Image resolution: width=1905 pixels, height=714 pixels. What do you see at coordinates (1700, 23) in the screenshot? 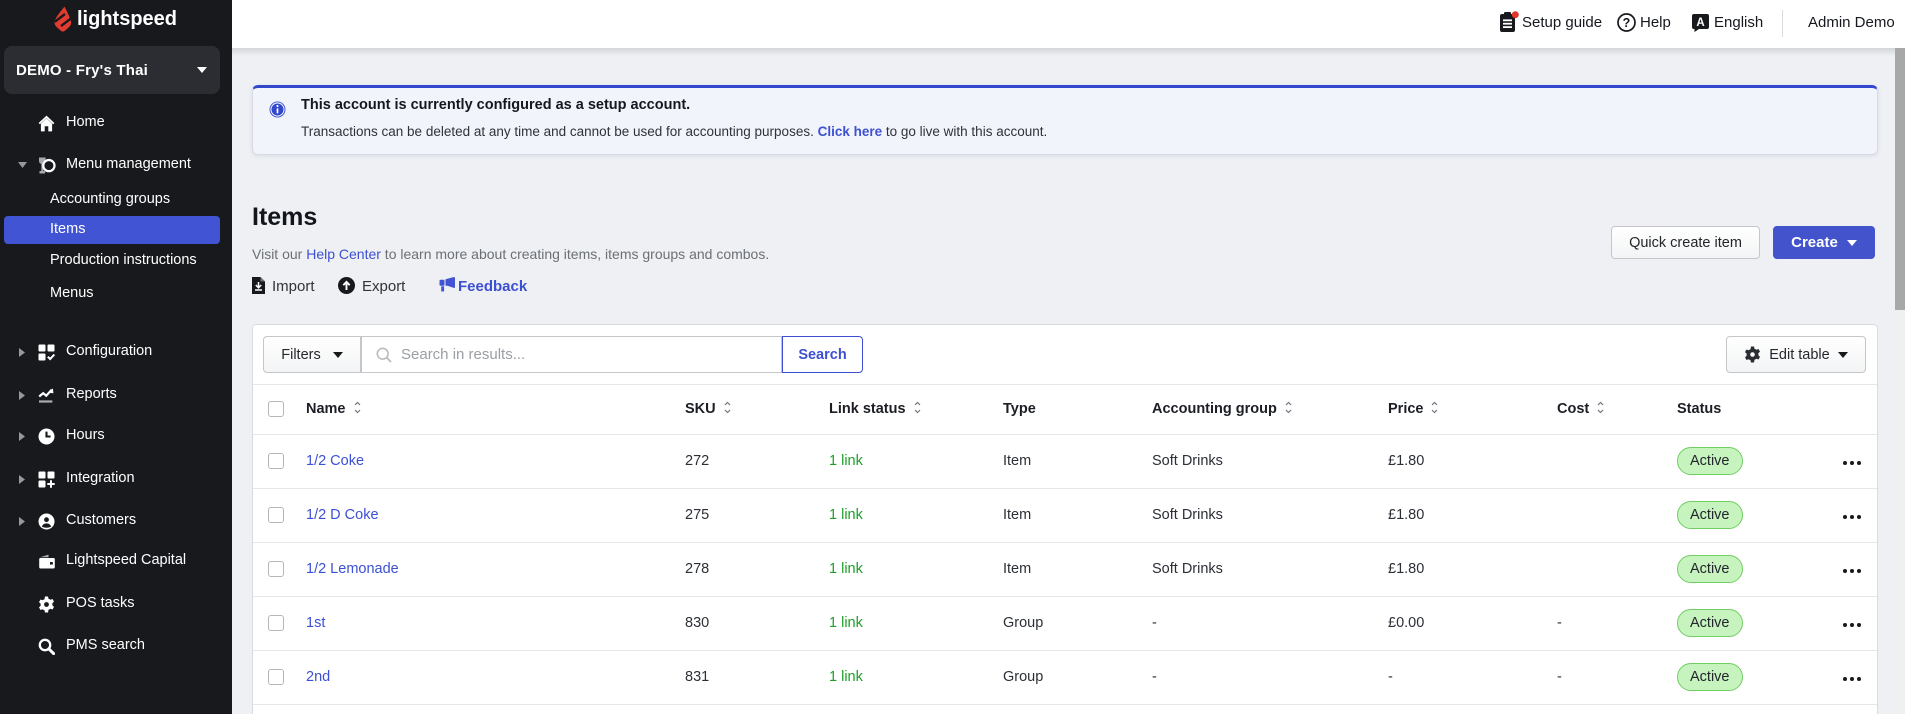
I see `svg-text: A` at bounding box center [1700, 23].